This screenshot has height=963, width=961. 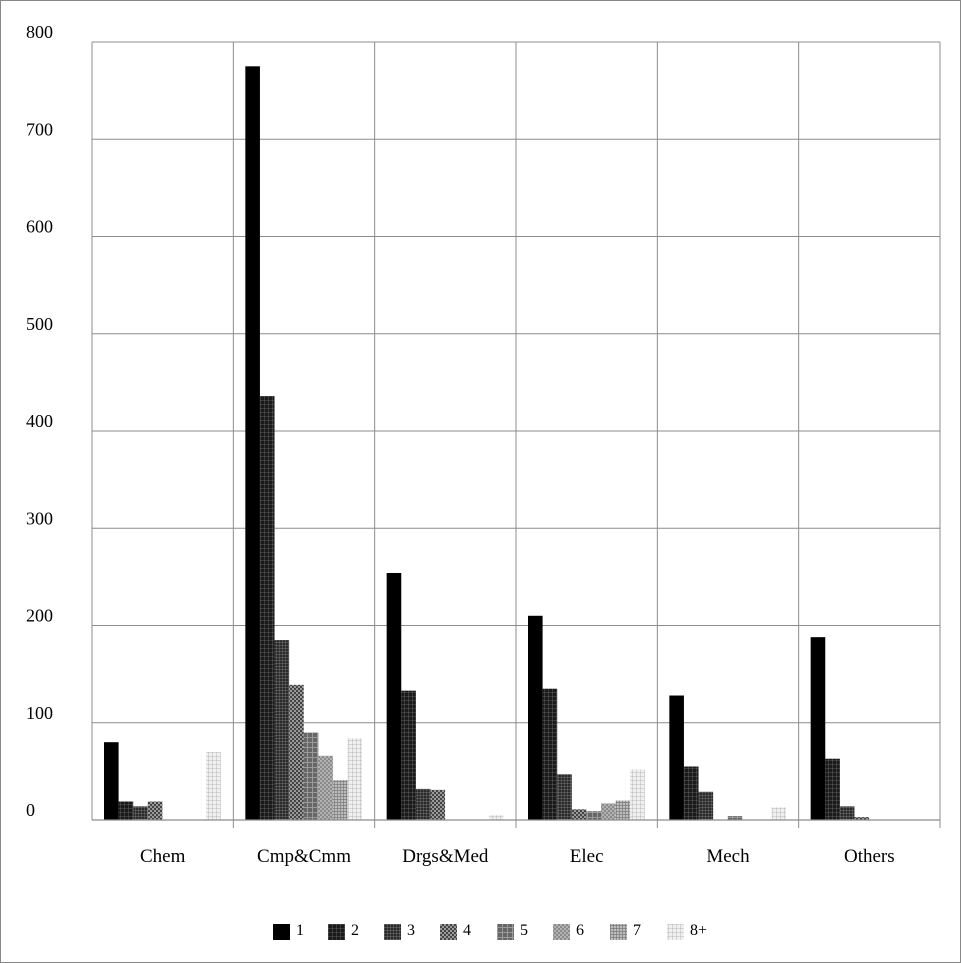 What do you see at coordinates (39, 32) in the screenshot?
I see `y-tick-label: 800` at bounding box center [39, 32].